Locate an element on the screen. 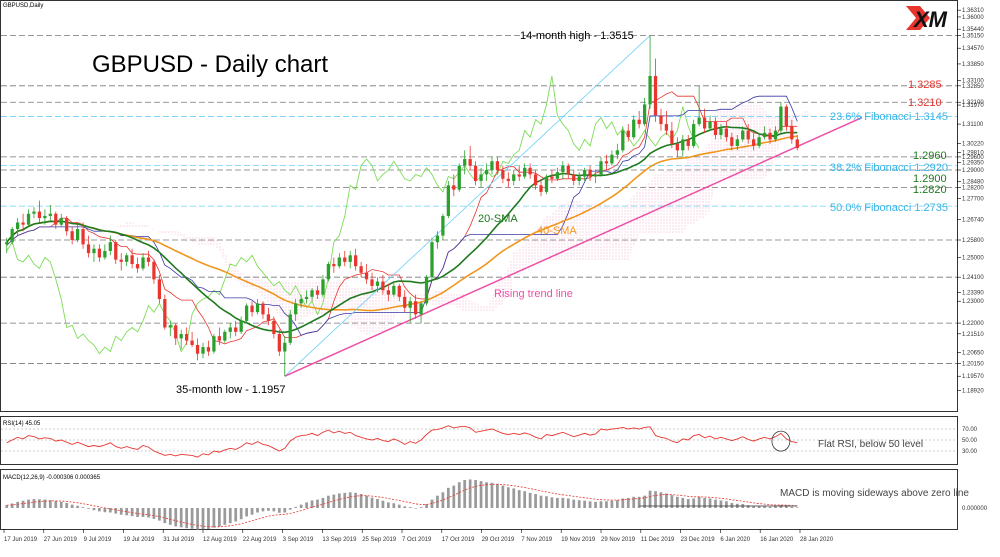 The image size is (1000, 557). x-tick-label: 22 Aug 2019 is located at coordinates (260, 540).